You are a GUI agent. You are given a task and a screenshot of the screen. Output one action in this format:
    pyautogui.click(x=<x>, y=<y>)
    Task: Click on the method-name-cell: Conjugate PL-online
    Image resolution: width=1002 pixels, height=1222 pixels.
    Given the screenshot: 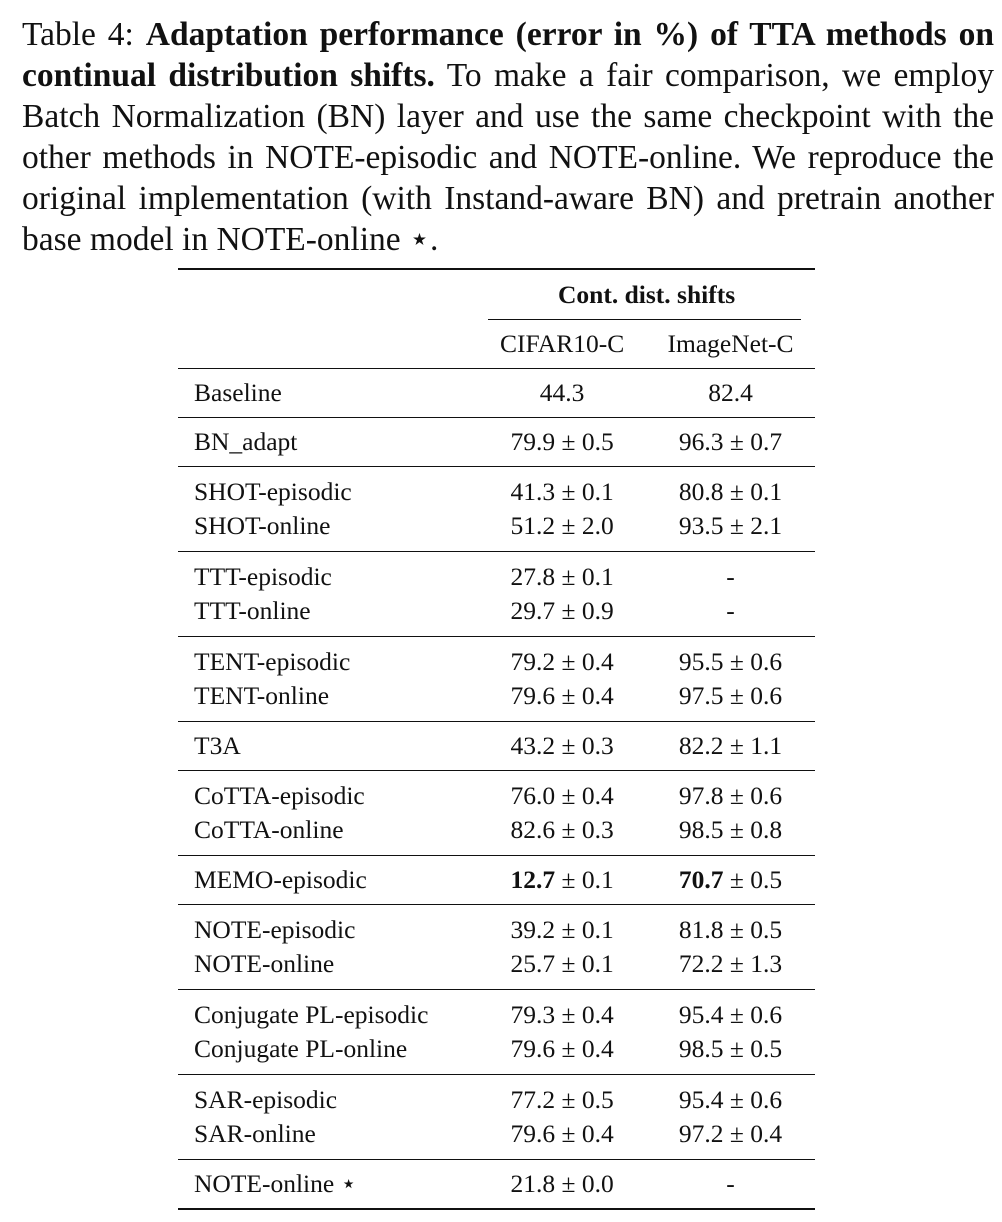 What is the action you would take?
    pyautogui.click(x=301, y=1048)
    